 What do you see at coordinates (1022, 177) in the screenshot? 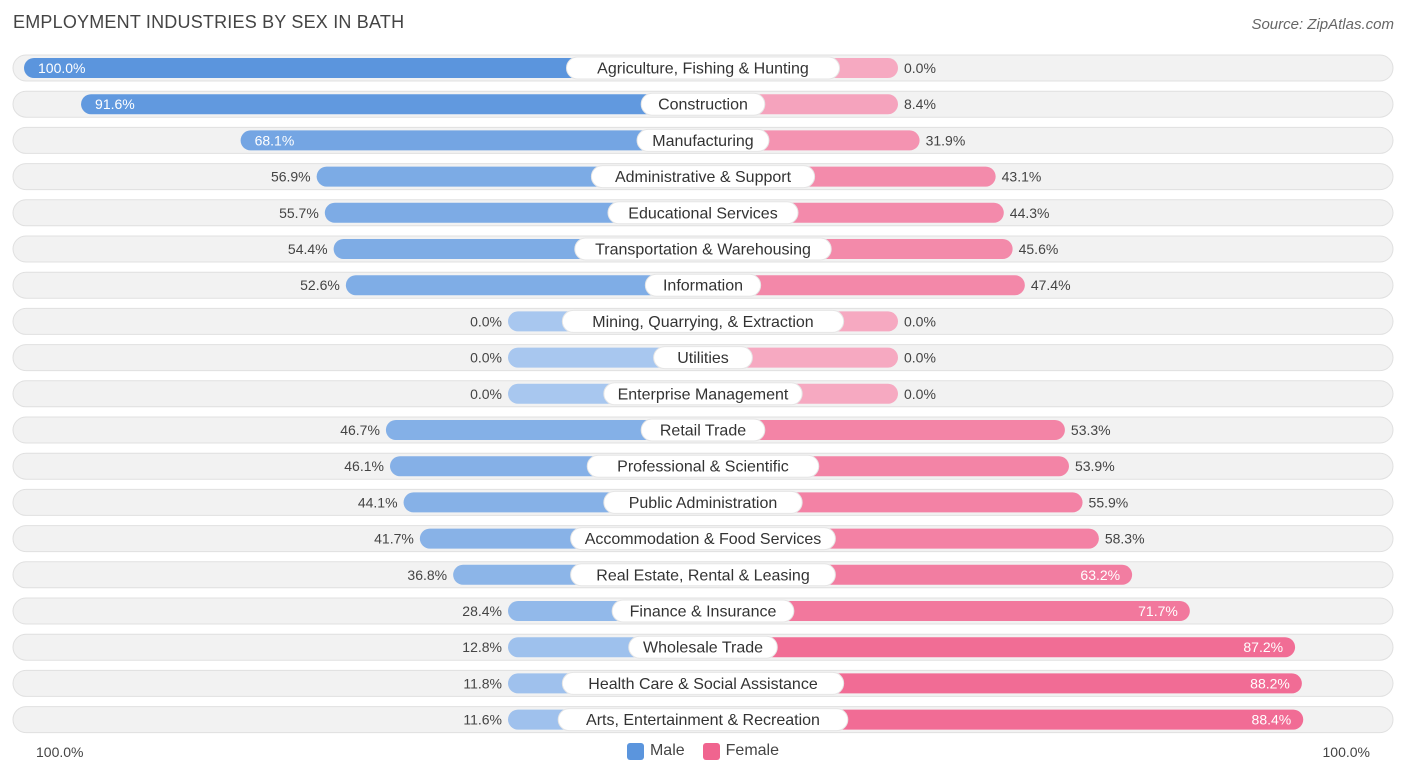
I see `female-value-label: 43.1%` at bounding box center [1022, 177].